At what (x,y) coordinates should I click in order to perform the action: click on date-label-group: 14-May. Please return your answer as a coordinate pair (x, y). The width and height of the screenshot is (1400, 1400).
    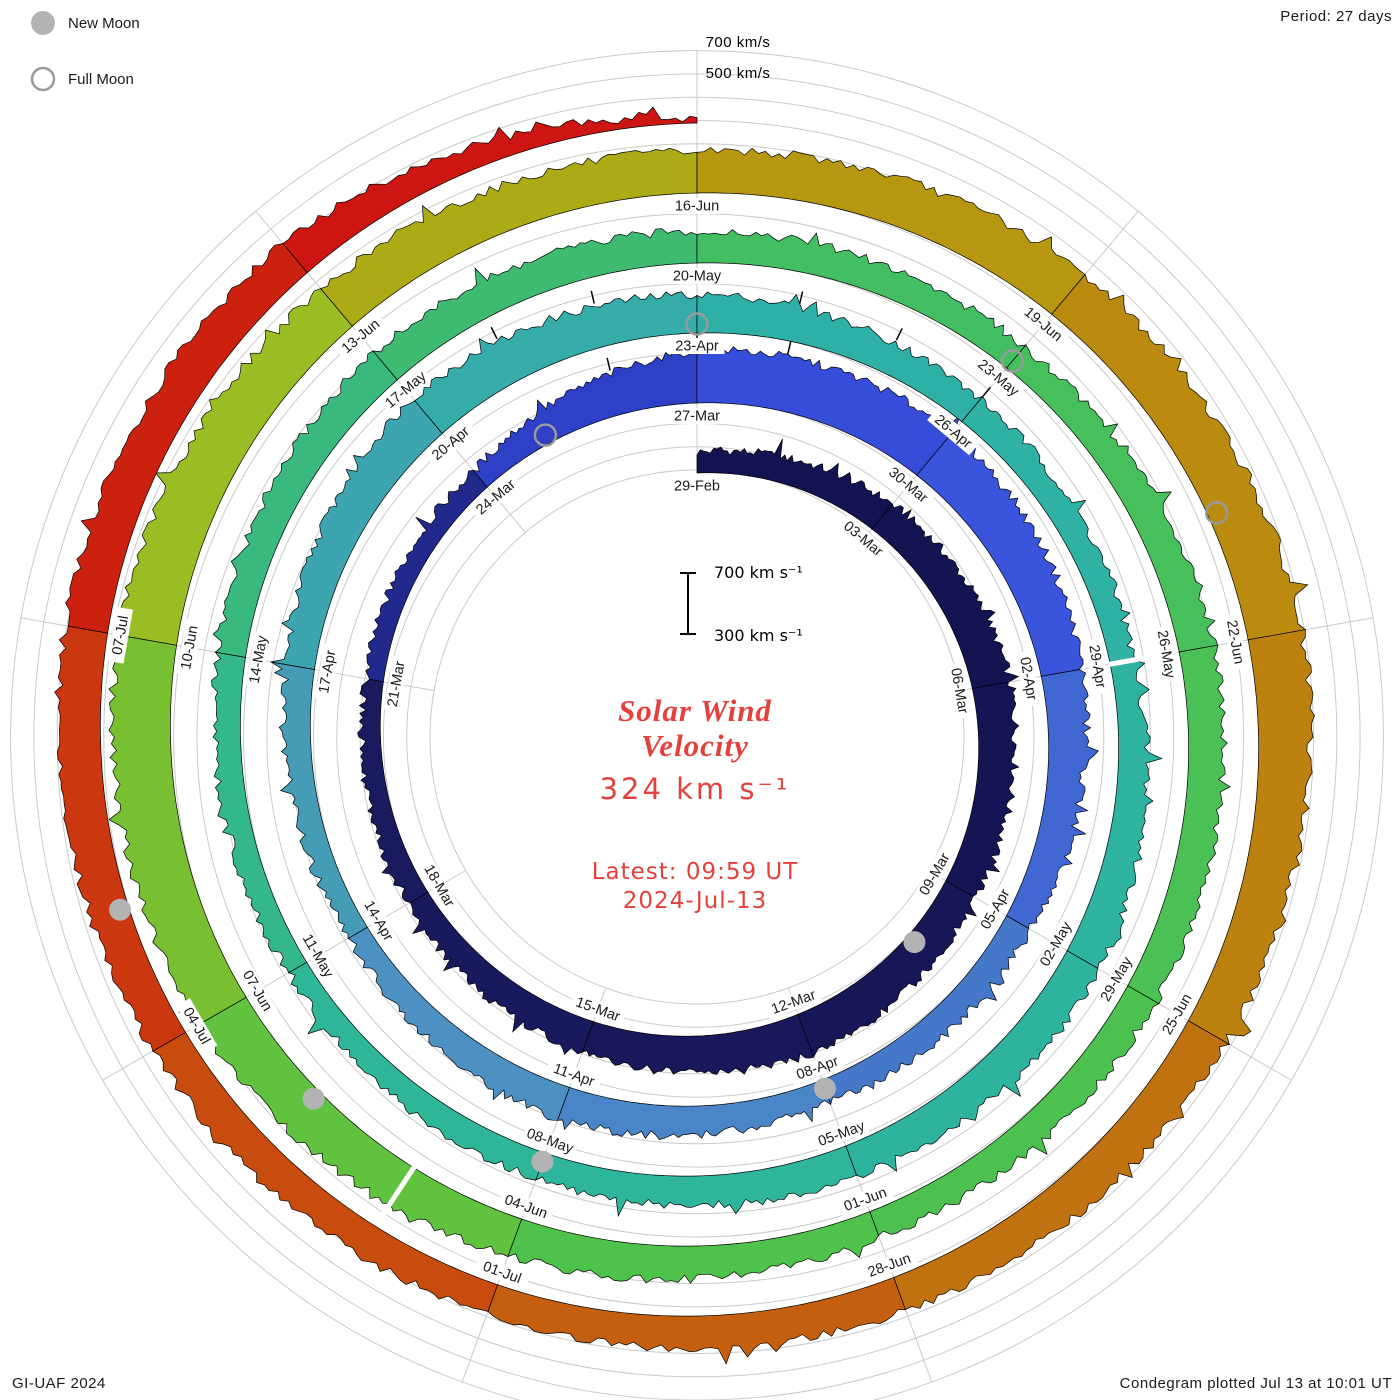
    Looking at the image, I should click on (258, 659).